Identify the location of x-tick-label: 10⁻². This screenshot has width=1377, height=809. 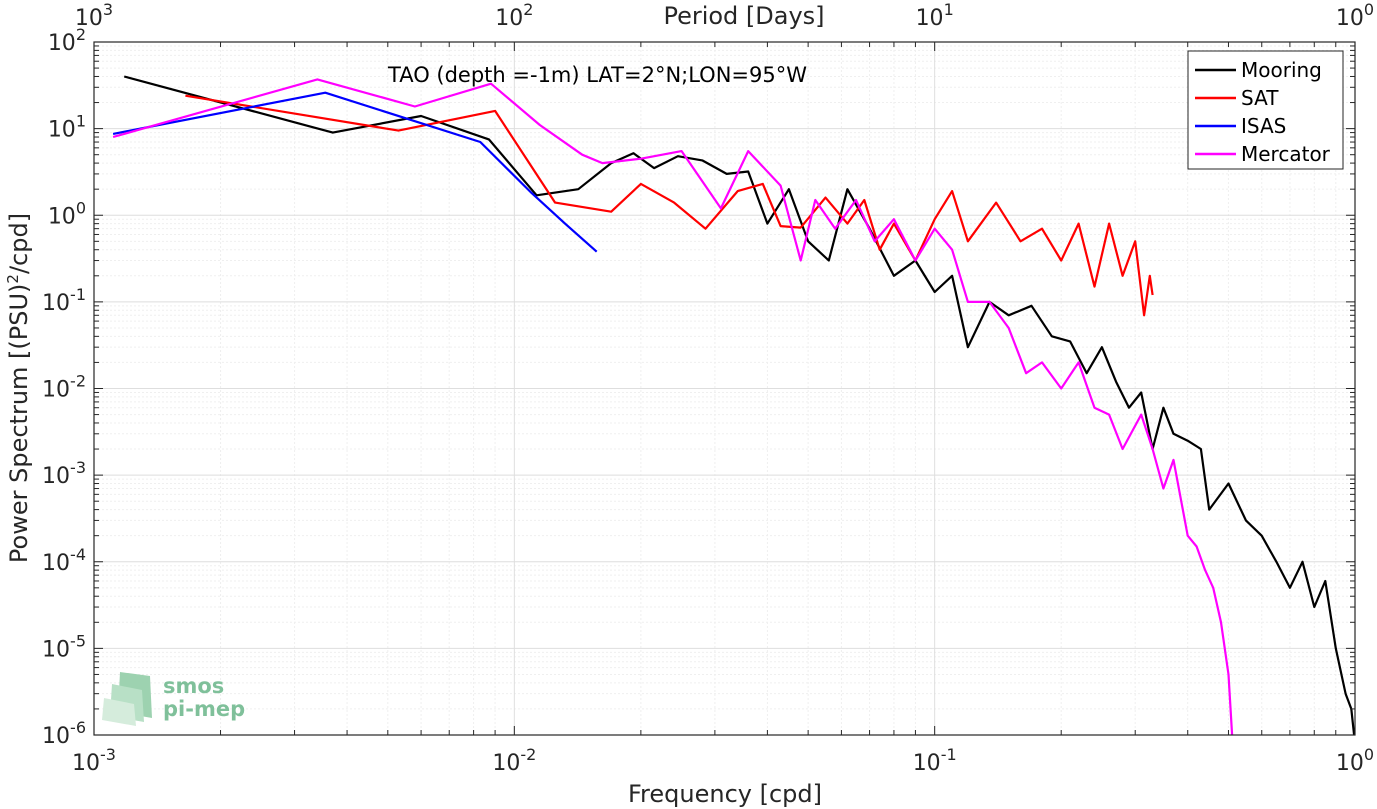
(514, 760).